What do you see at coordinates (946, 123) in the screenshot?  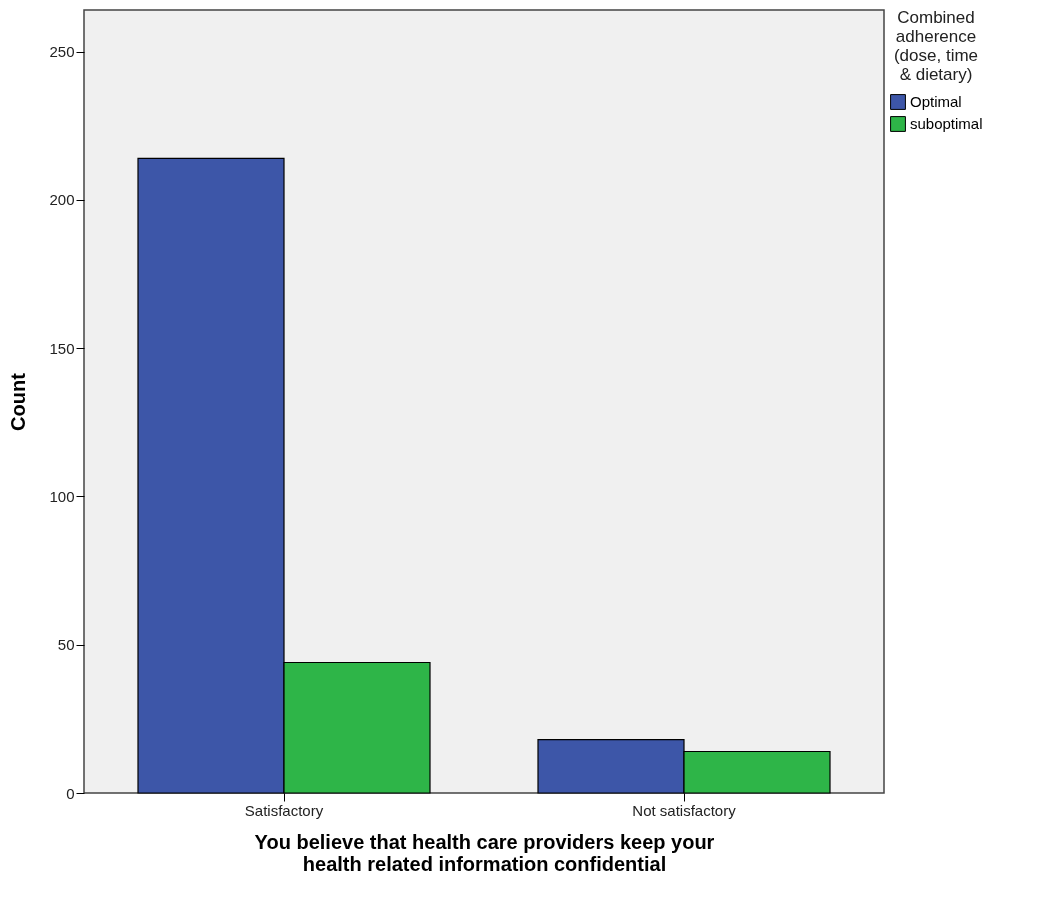 I see `legend-label: suboptimal` at bounding box center [946, 123].